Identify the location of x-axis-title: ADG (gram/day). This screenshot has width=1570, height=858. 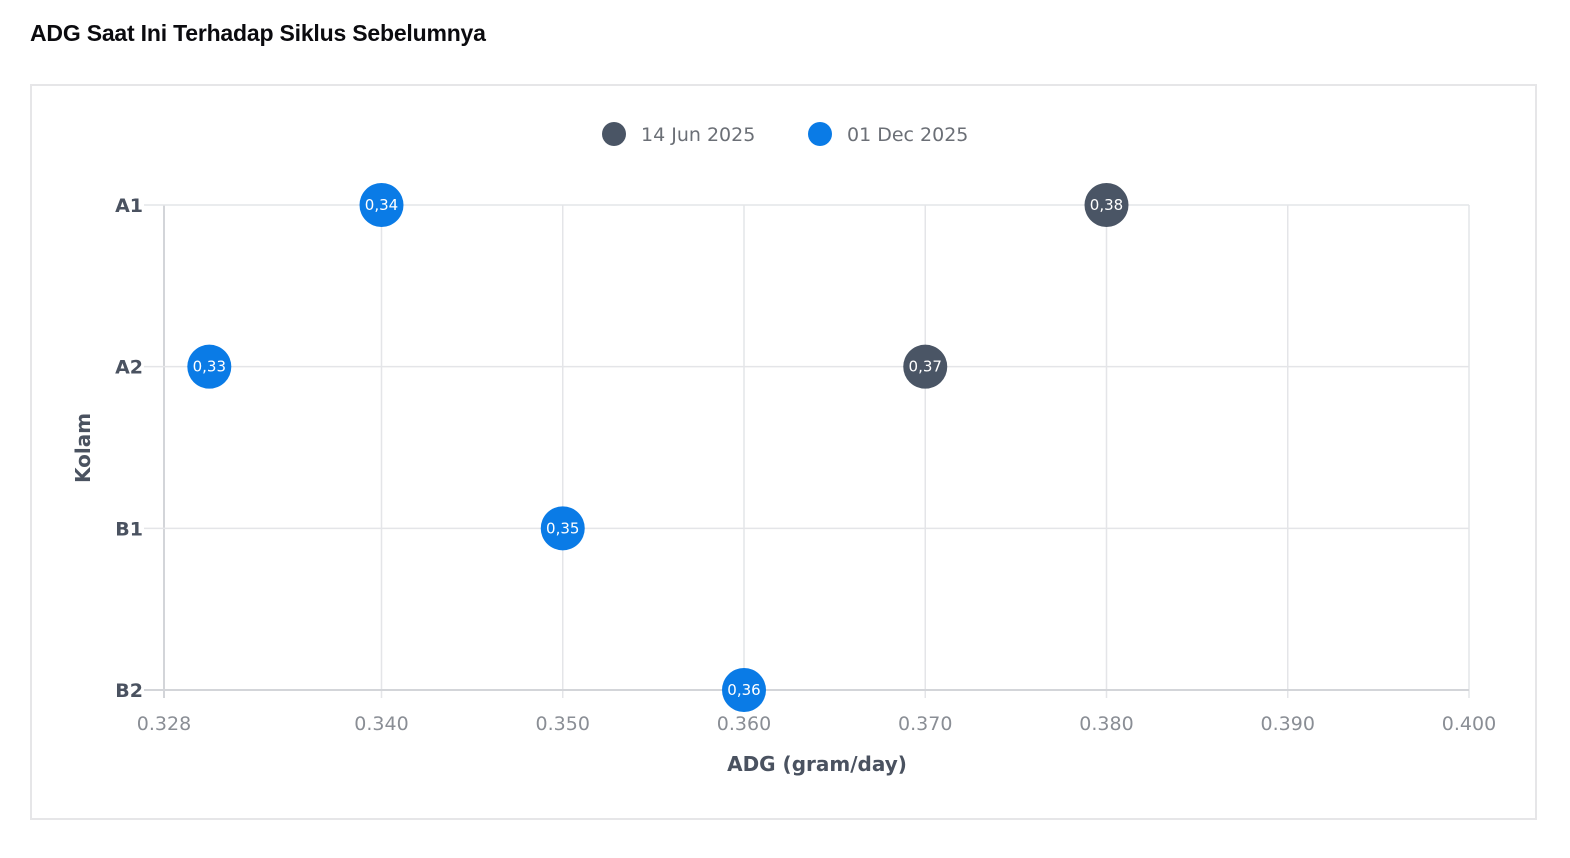
(817, 764).